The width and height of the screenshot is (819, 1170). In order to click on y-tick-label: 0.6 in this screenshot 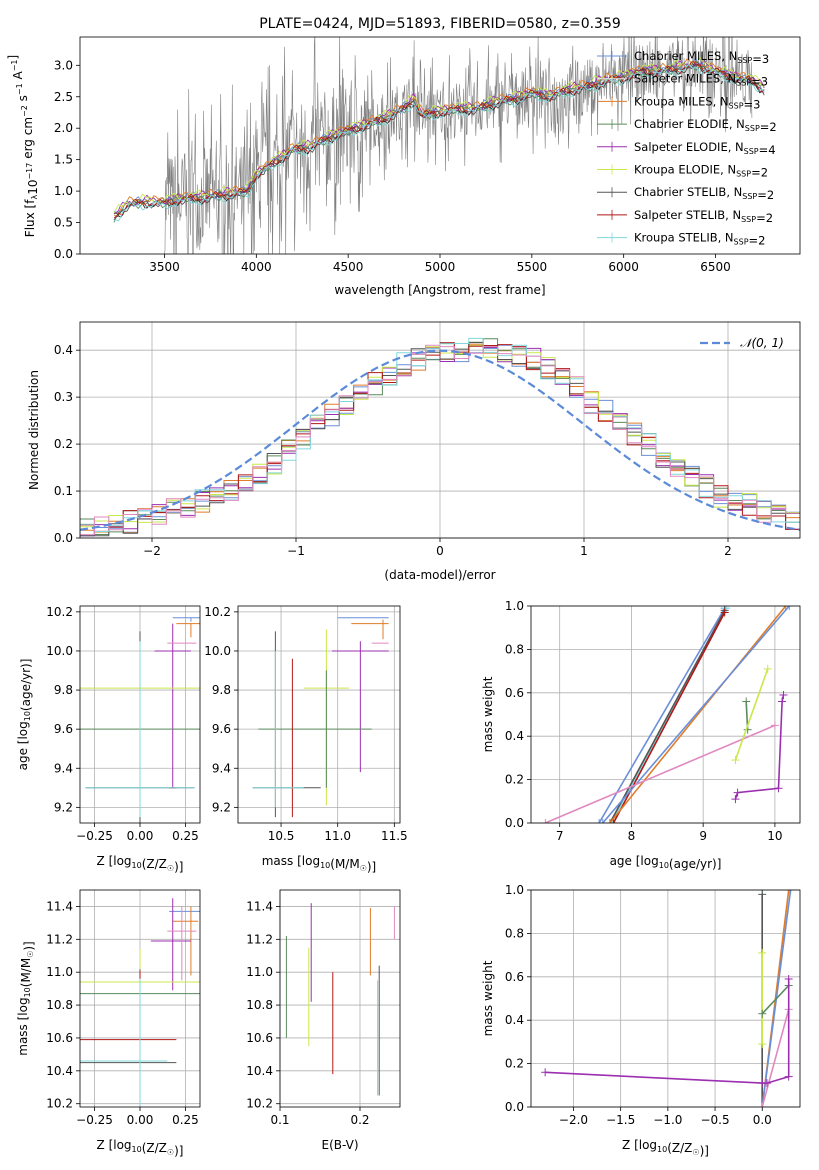, I will do `click(514, 693)`.